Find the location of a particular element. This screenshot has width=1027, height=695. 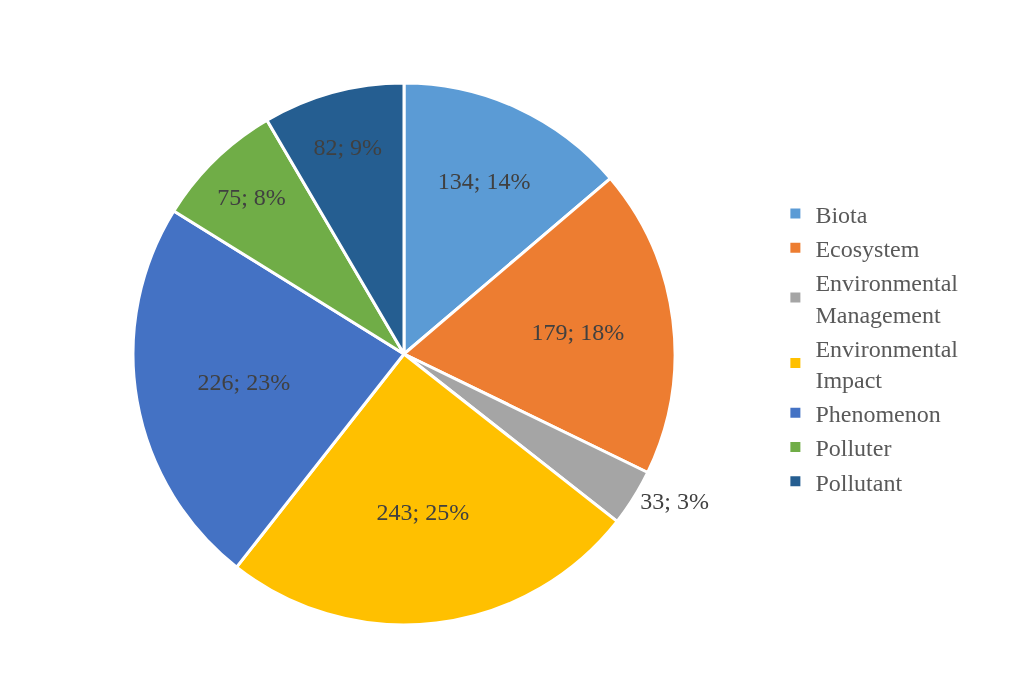

legend-label: Biota is located at coordinates (841, 214).